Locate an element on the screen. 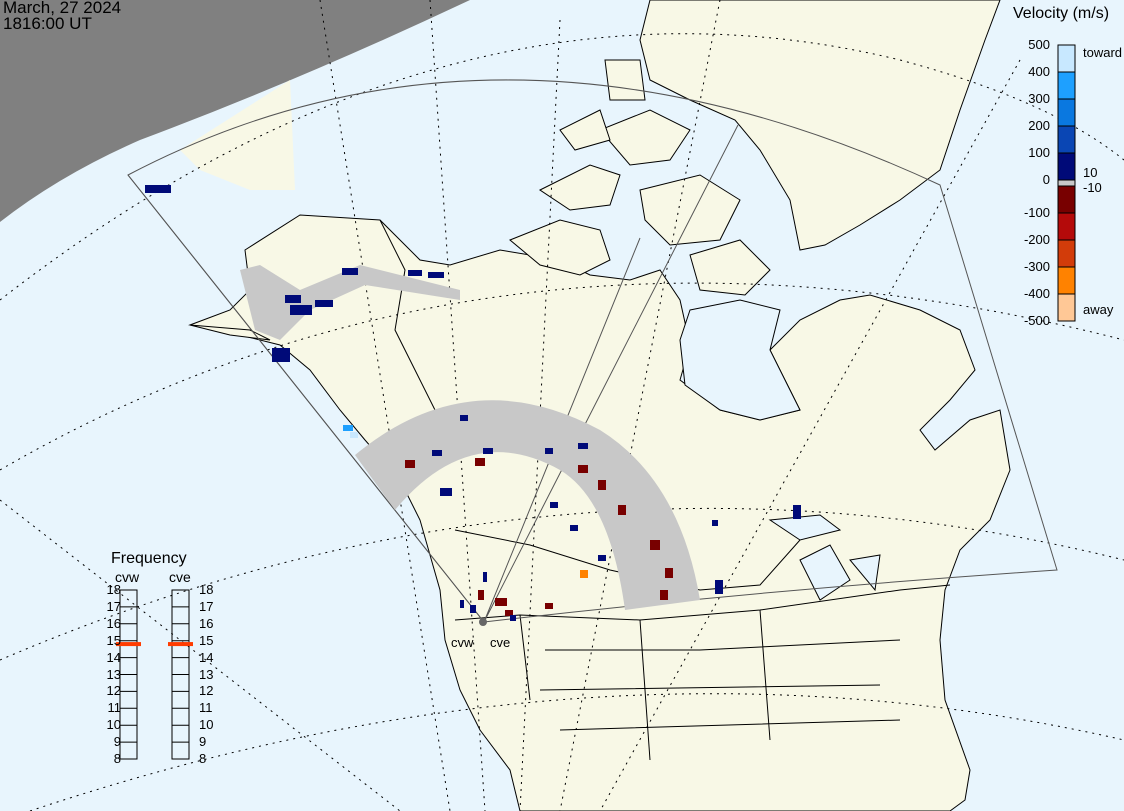 The image size is (1124, 811). velocity-tick-label: -300 is located at coordinates (1036, 266).